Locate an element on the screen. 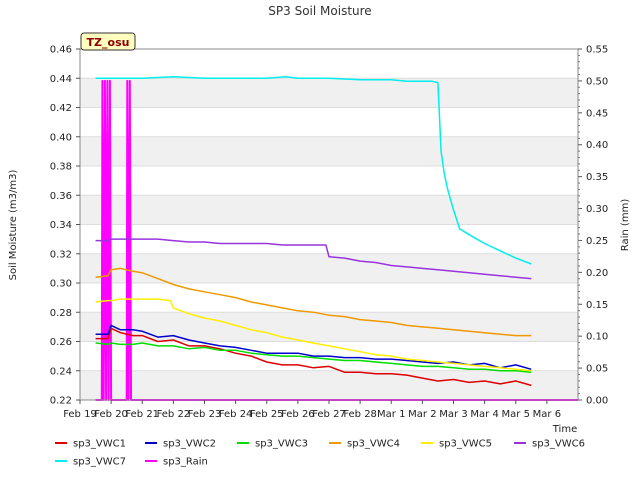 The height and width of the screenshot is (480, 640). x-tick-label: Mar 5 is located at coordinates (516, 414).